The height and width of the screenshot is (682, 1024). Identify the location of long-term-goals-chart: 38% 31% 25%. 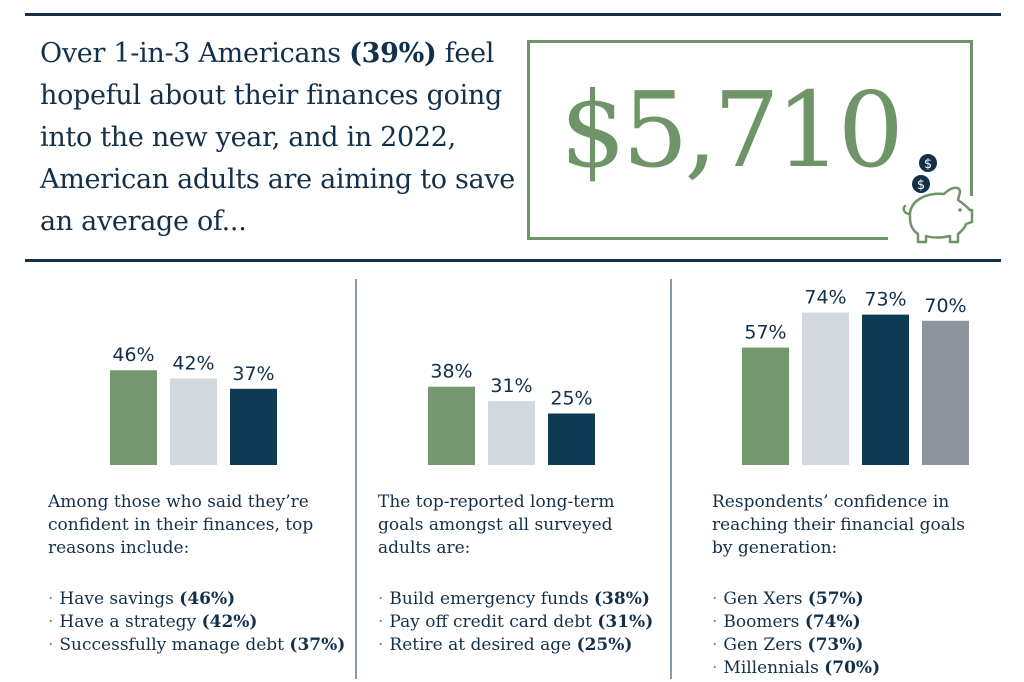
(518, 370).